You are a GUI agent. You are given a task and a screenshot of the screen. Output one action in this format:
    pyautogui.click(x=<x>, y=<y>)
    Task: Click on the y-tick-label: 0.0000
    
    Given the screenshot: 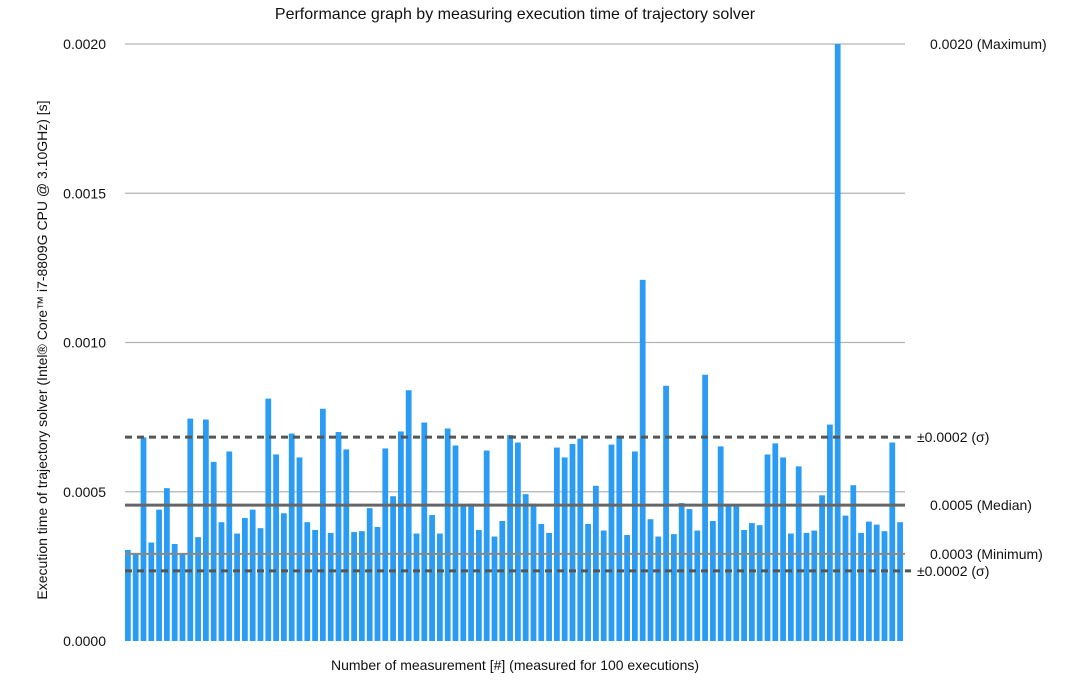 What is the action you would take?
    pyautogui.click(x=84, y=641)
    